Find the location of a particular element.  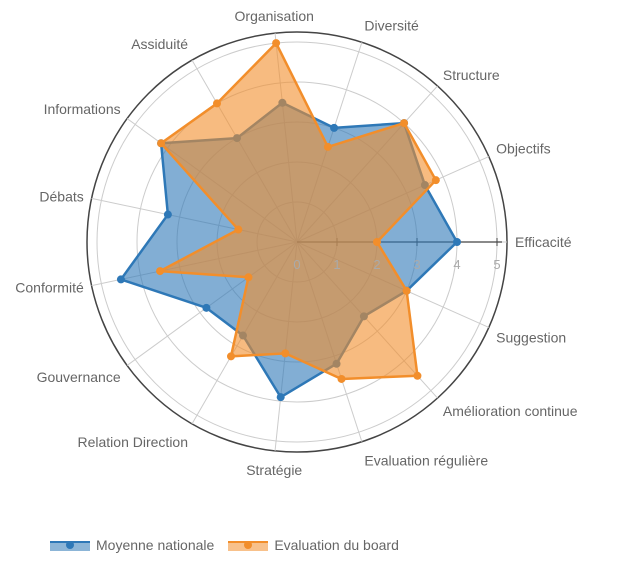

axis-label: Efficacité is located at coordinates (543, 242).